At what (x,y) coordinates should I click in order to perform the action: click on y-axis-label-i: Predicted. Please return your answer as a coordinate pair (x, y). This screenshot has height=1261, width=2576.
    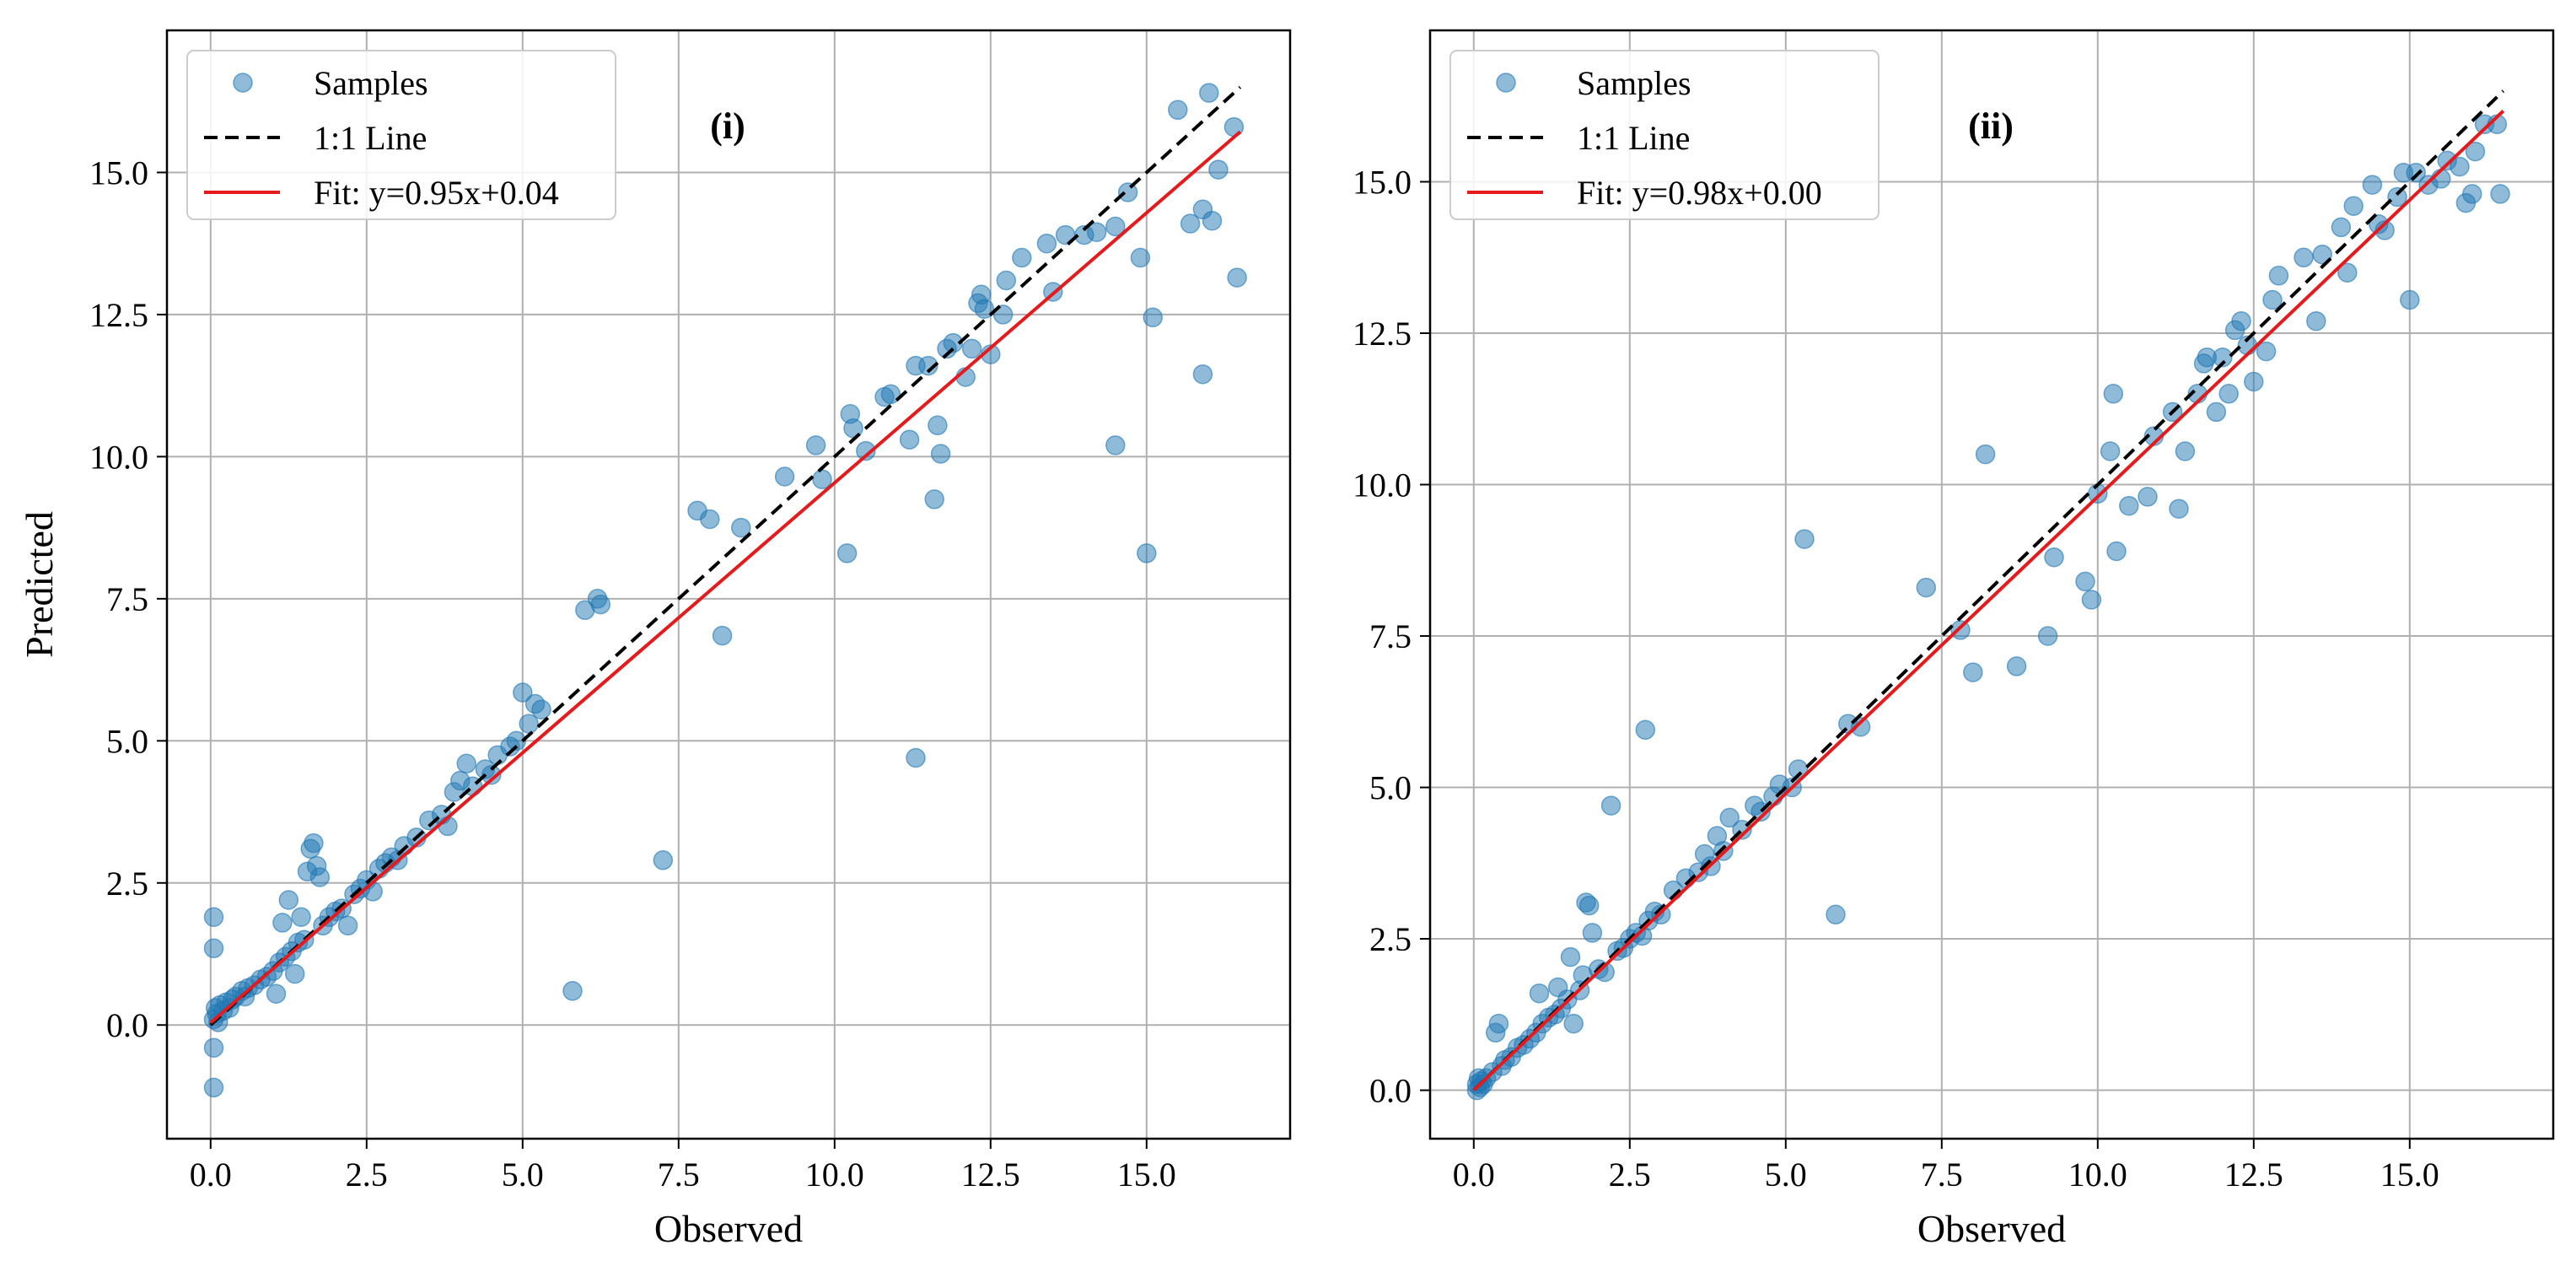
    Looking at the image, I should click on (39, 584).